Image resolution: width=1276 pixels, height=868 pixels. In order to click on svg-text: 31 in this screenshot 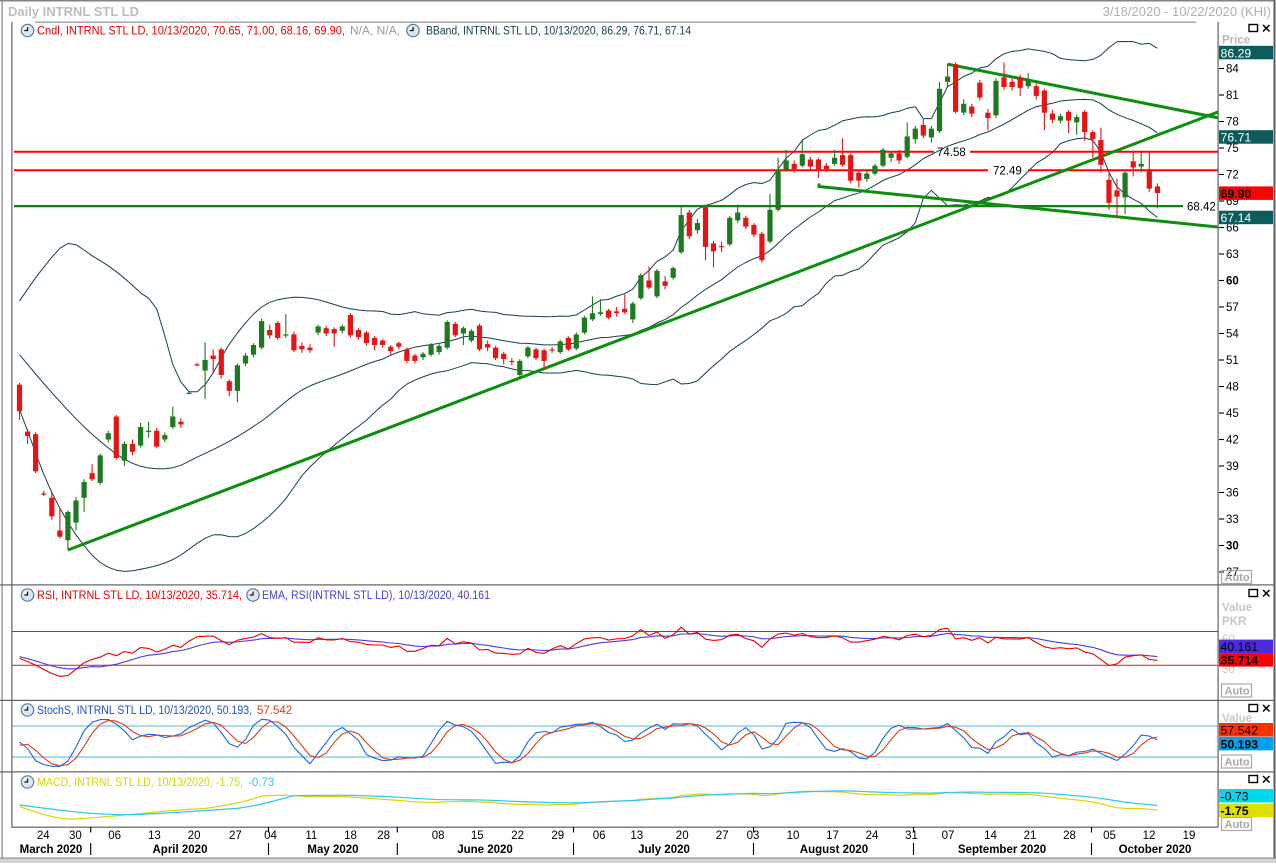, I will do `click(911, 836)`.